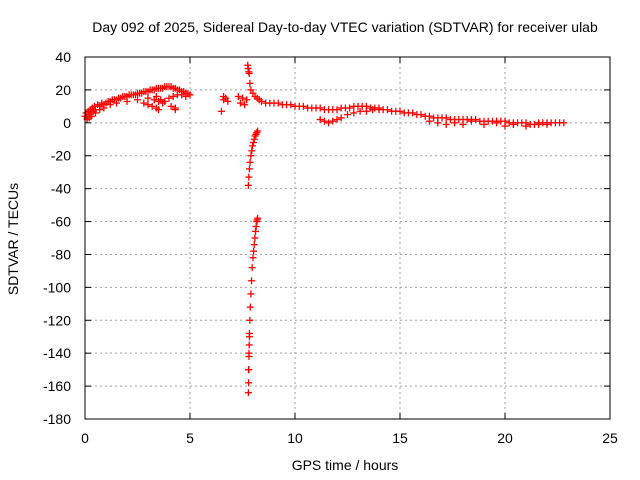 The height and width of the screenshot is (480, 640). I want to click on y-tick-label: -180, so click(57, 419).